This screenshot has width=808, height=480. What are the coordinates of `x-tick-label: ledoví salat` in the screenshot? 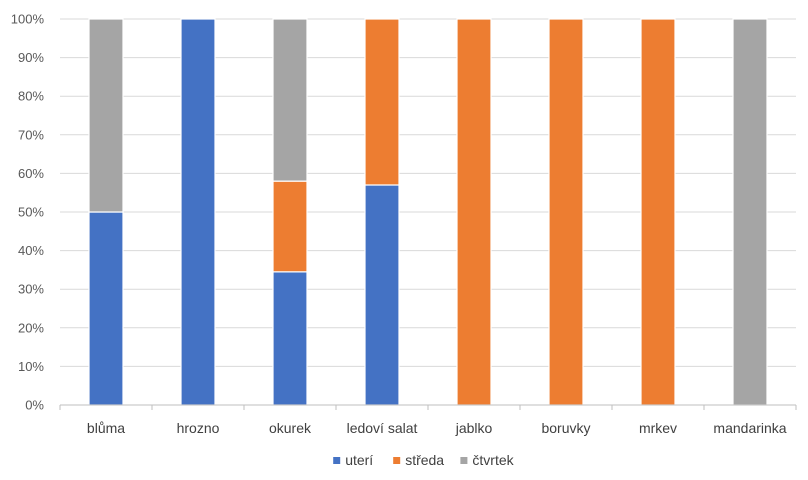 It's located at (382, 428).